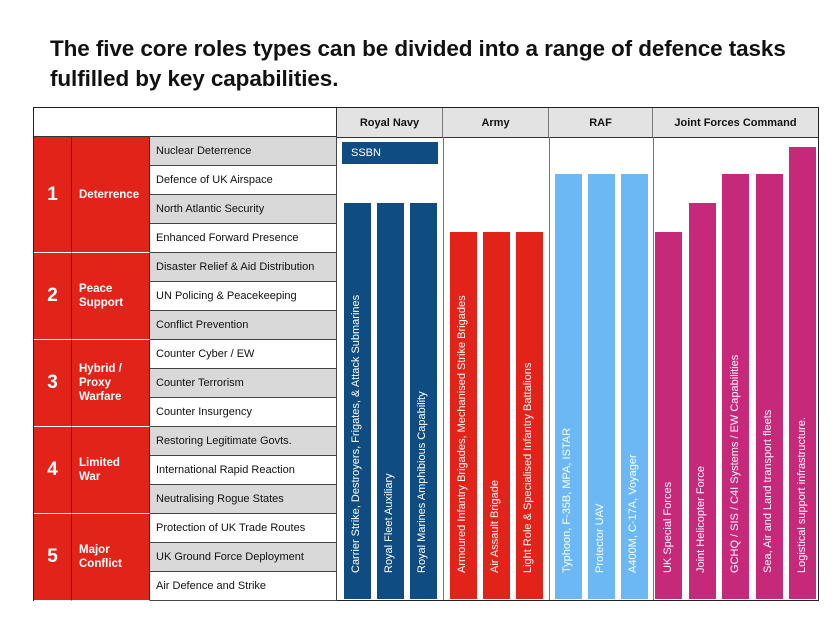  I want to click on role-name-label: Deterrence, so click(109, 194).